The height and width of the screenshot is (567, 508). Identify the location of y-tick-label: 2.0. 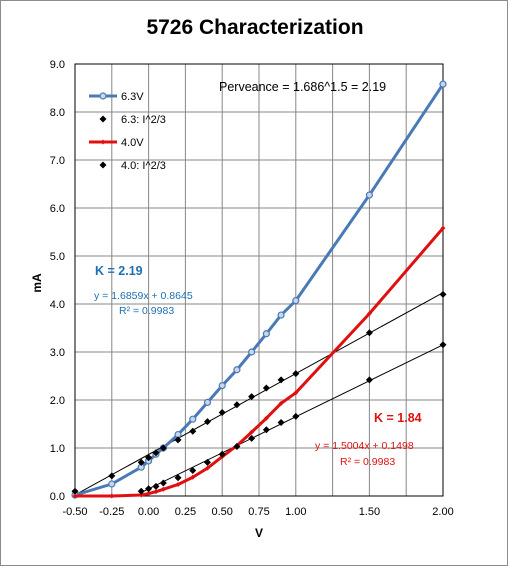
(57, 401).